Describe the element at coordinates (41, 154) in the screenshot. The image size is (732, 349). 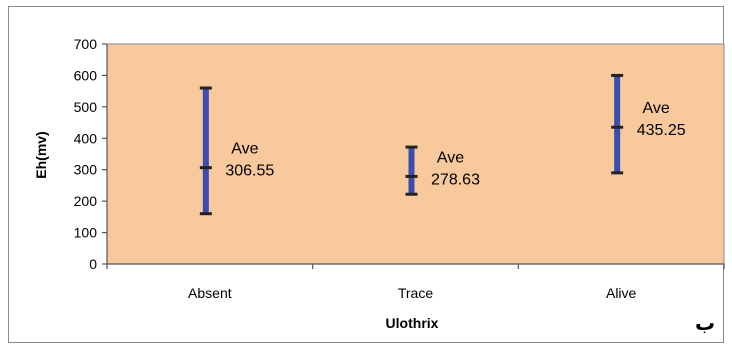
I see `y-axis-title: Eh(mv)` at that location.